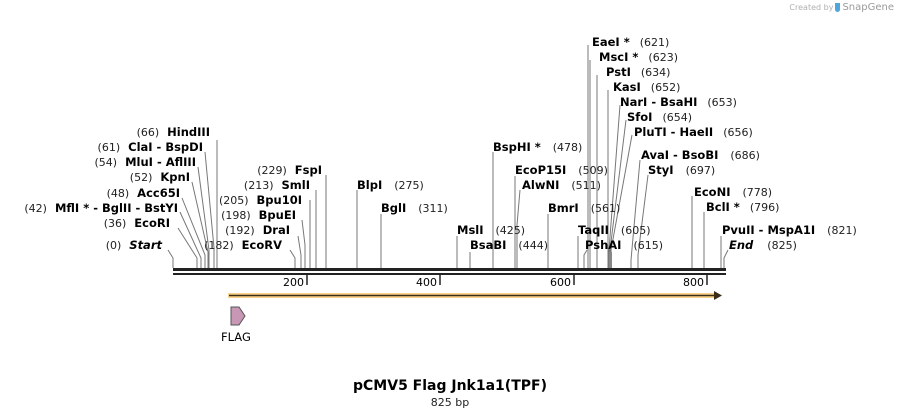 The image size is (900, 419). What do you see at coordinates (414, 208) in the screenshot?
I see `site-label-bgli: BglI (311)` at bounding box center [414, 208].